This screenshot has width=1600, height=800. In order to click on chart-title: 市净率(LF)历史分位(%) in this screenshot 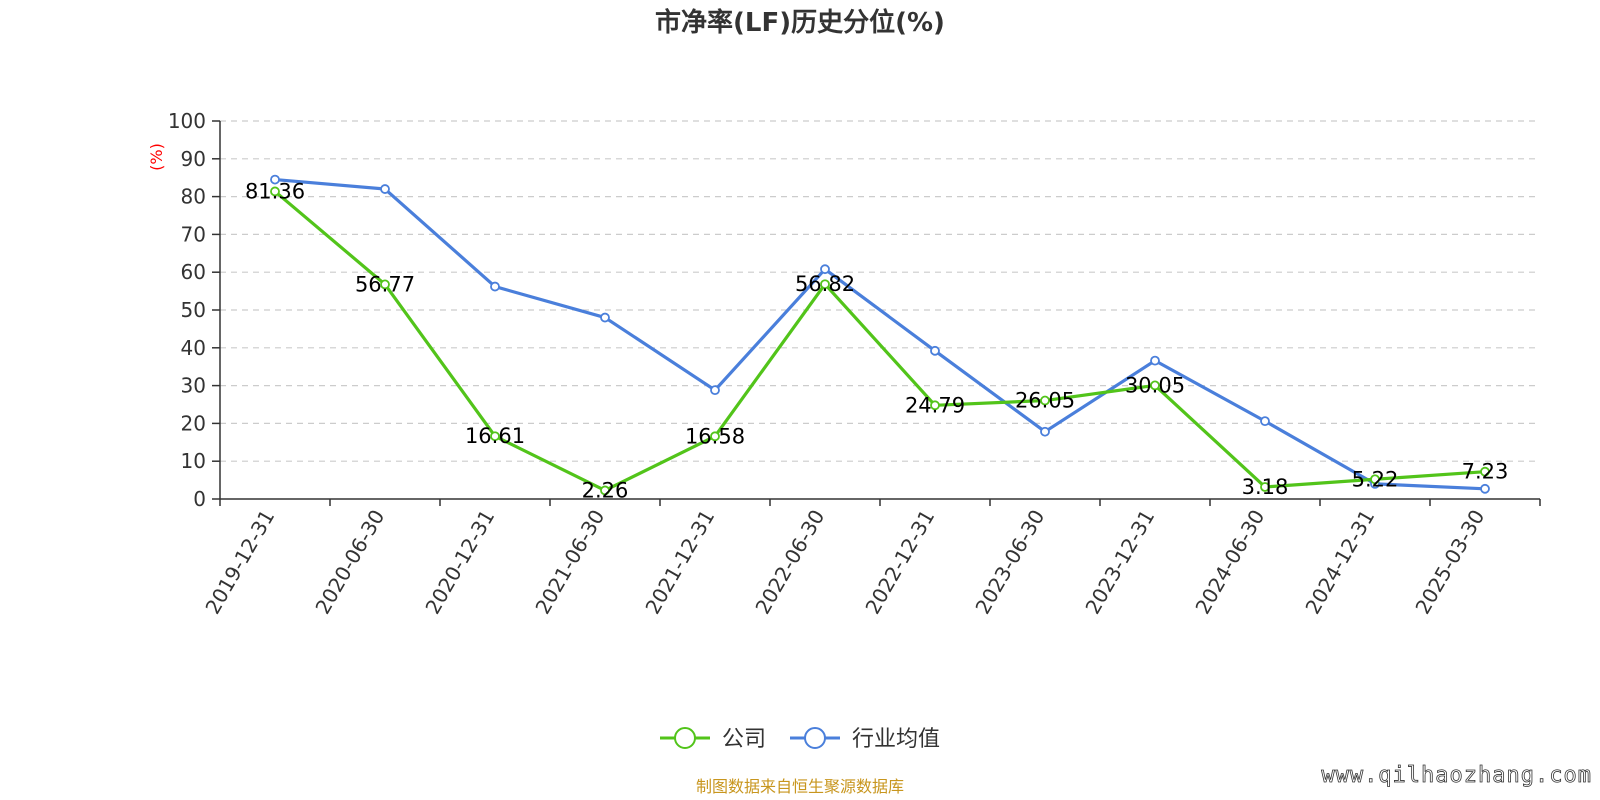, I will do `click(800, 22)`.